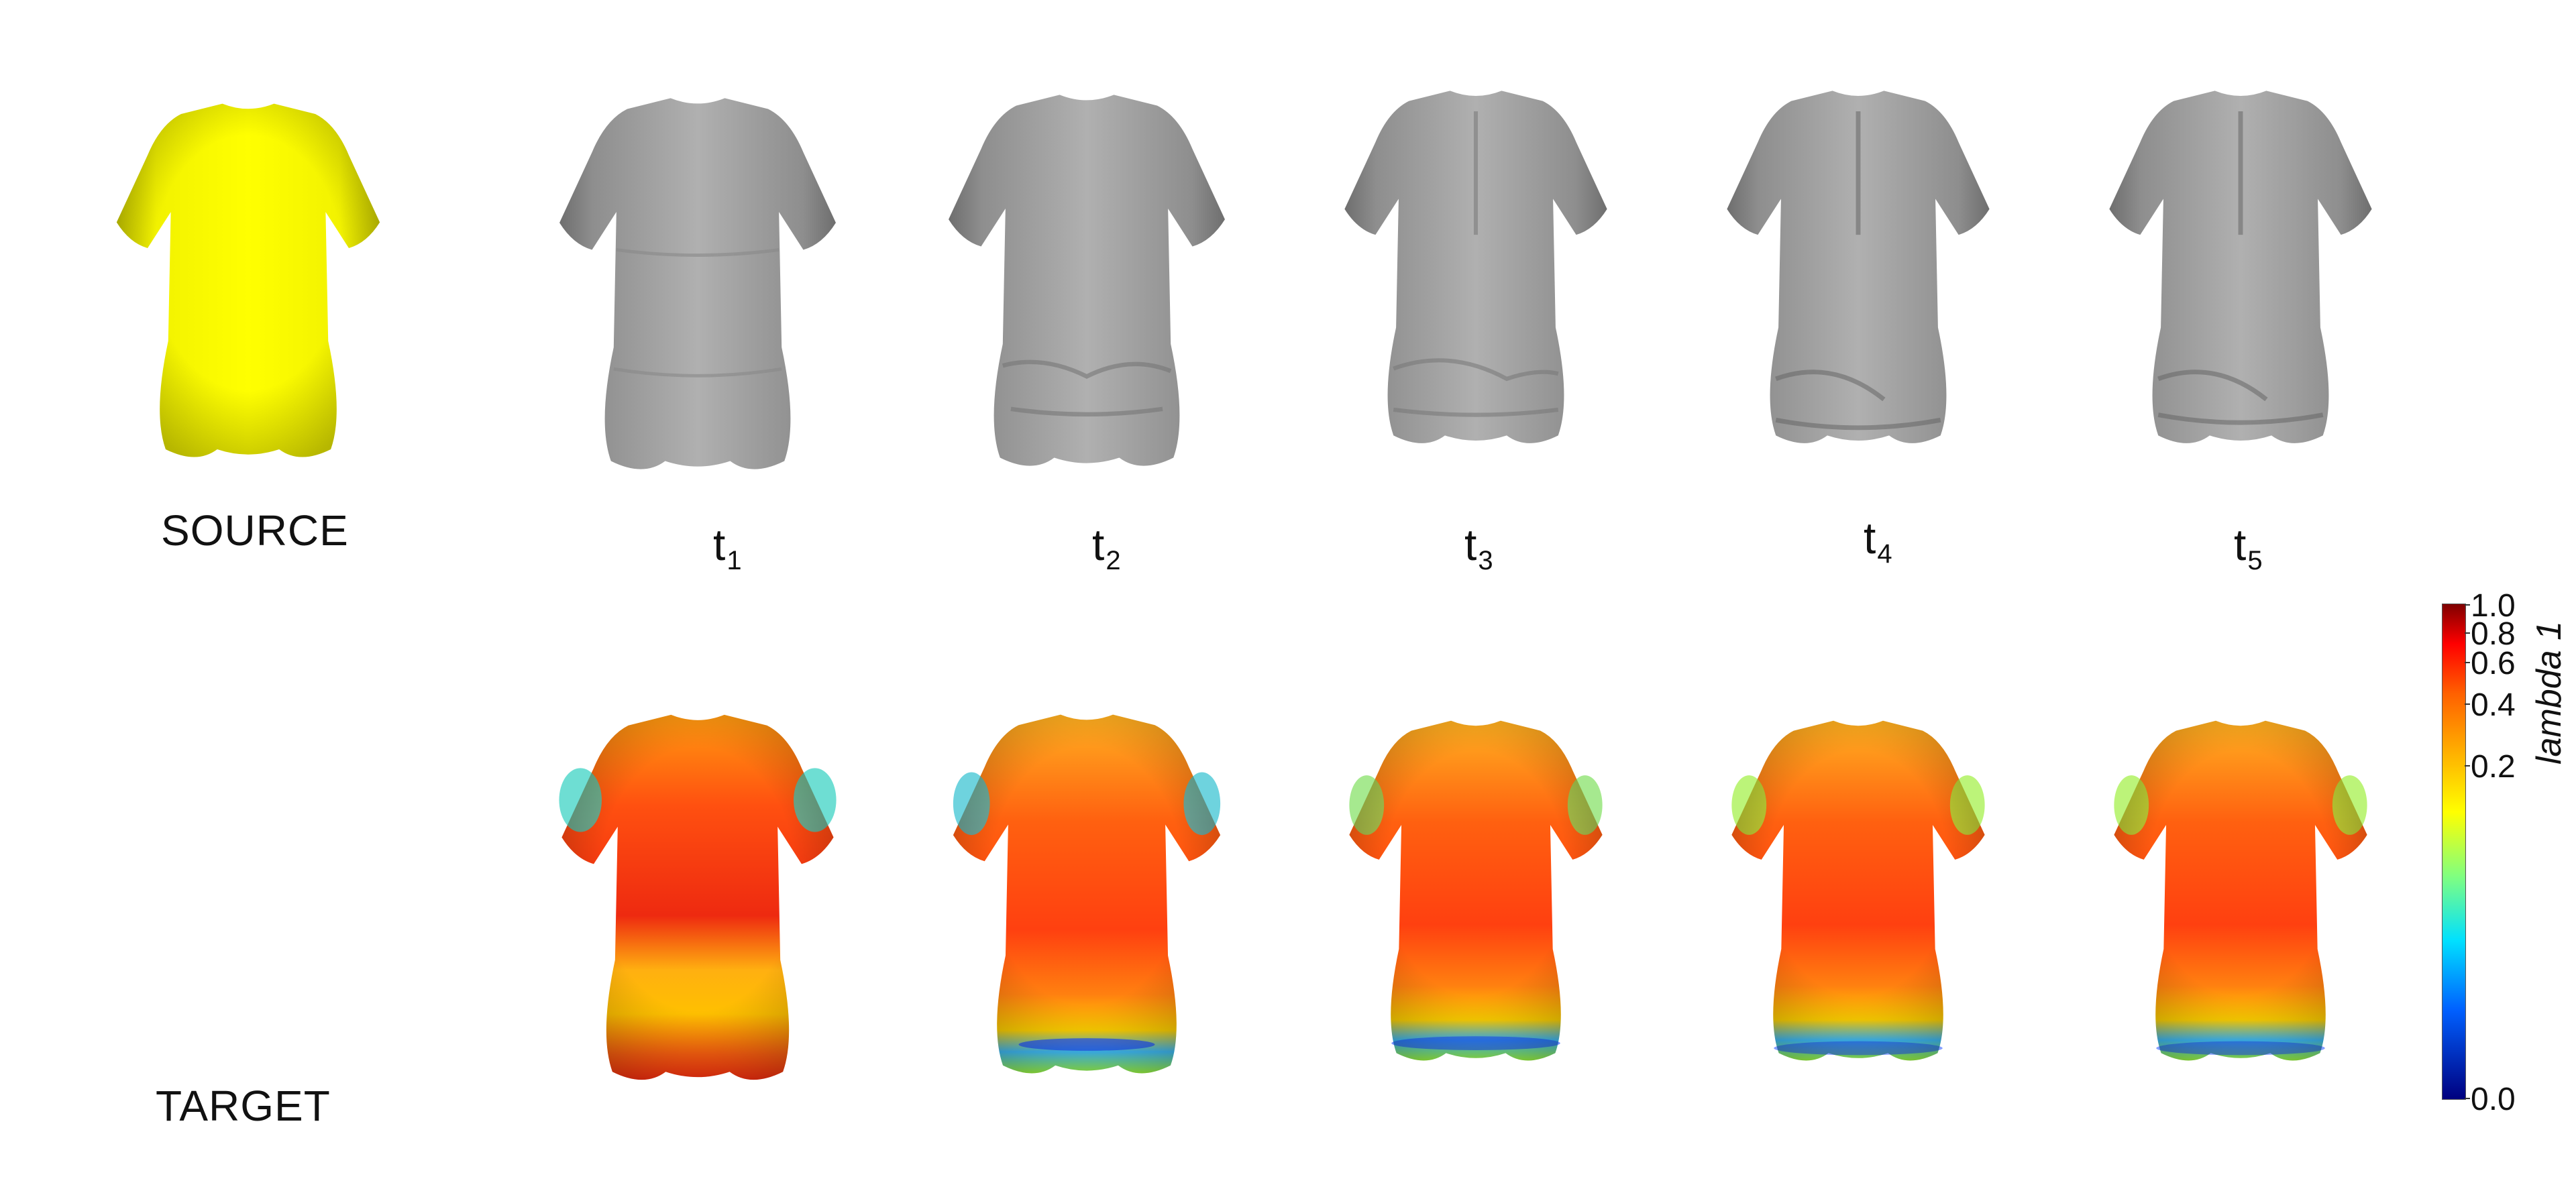 The height and width of the screenshot is (1191, 2576). Describe the element at coordinates (1858, 890) in the screenshot. I see `heatmap-shirt-t4` at that location.